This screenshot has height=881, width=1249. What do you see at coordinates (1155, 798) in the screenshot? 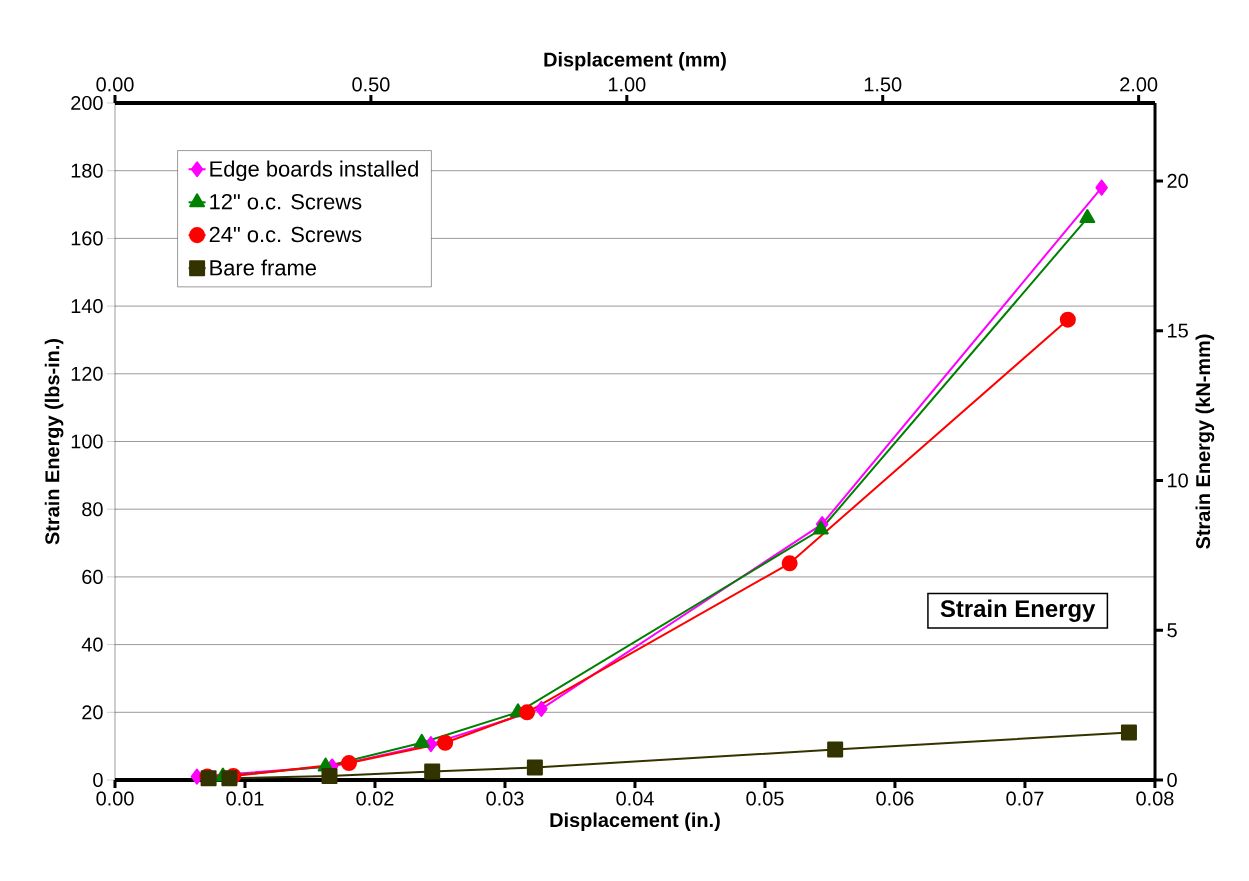
I see `x-tick-label: 0.08` at bounding box center [1155, 798].